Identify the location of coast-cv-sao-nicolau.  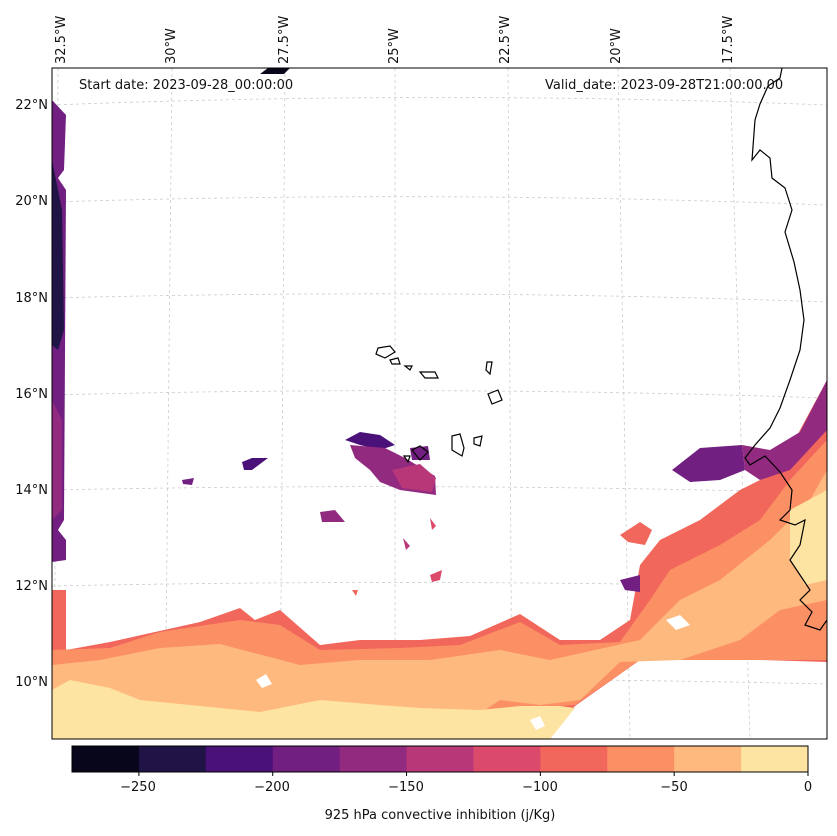
(428, 375).